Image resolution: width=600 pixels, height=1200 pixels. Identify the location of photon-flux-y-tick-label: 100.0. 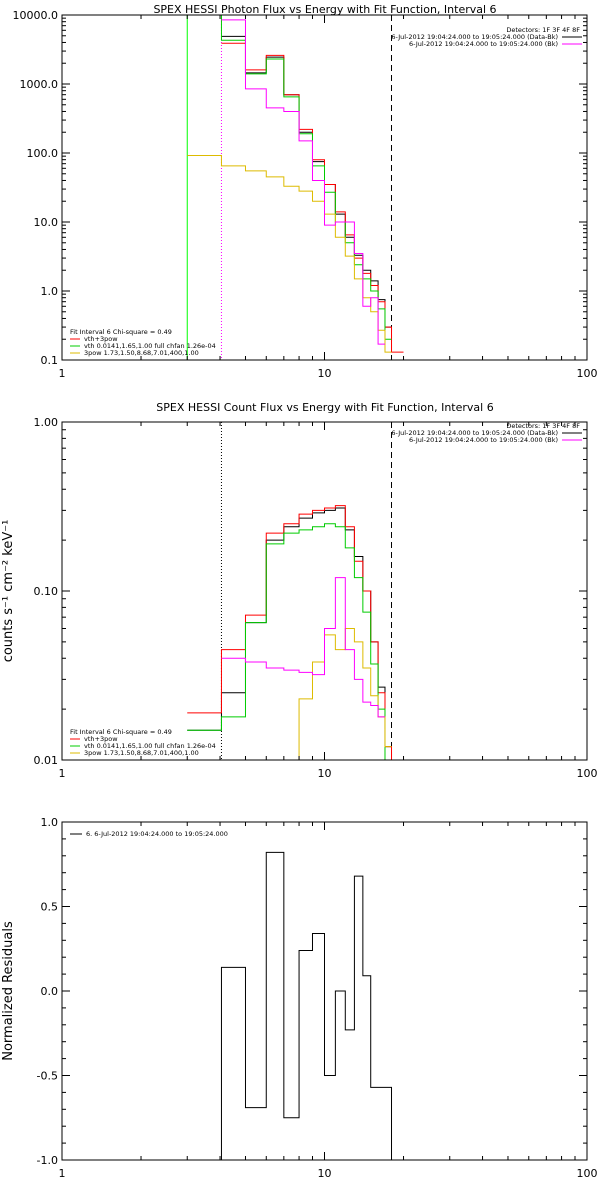
(43, 153).